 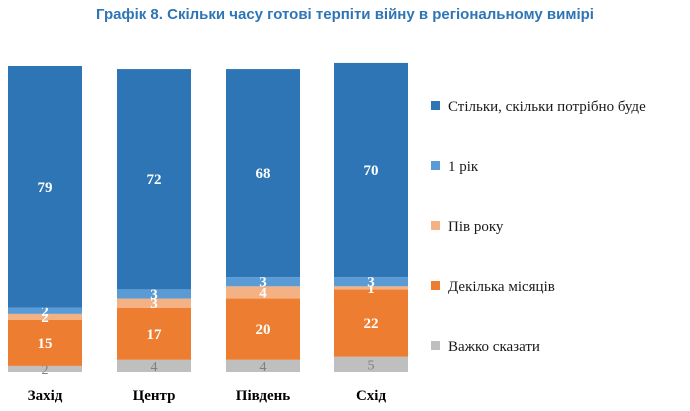 I want to click on data-label-схід-series-1: 22, so click(x=371, y=324).